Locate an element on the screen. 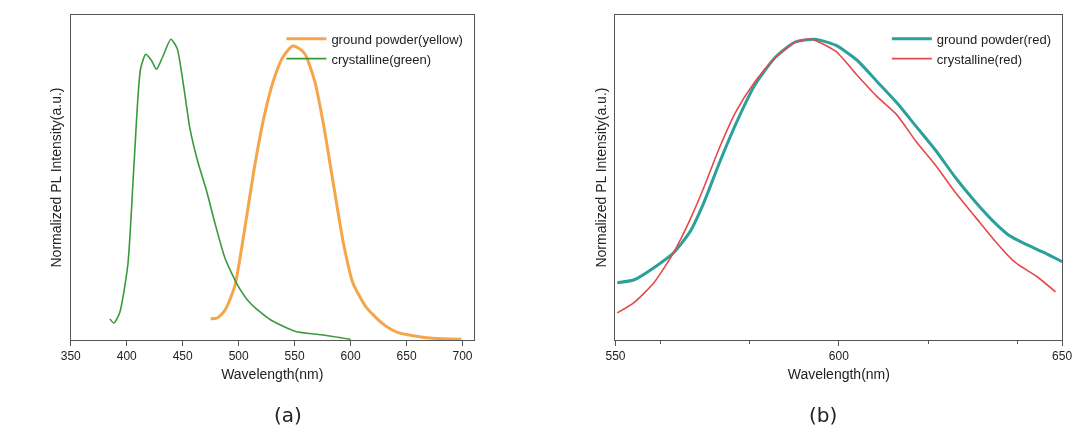 The width and height of the screenshot is (1086, 433). x-tick-label: 350 is located at coordinates (71, 356).